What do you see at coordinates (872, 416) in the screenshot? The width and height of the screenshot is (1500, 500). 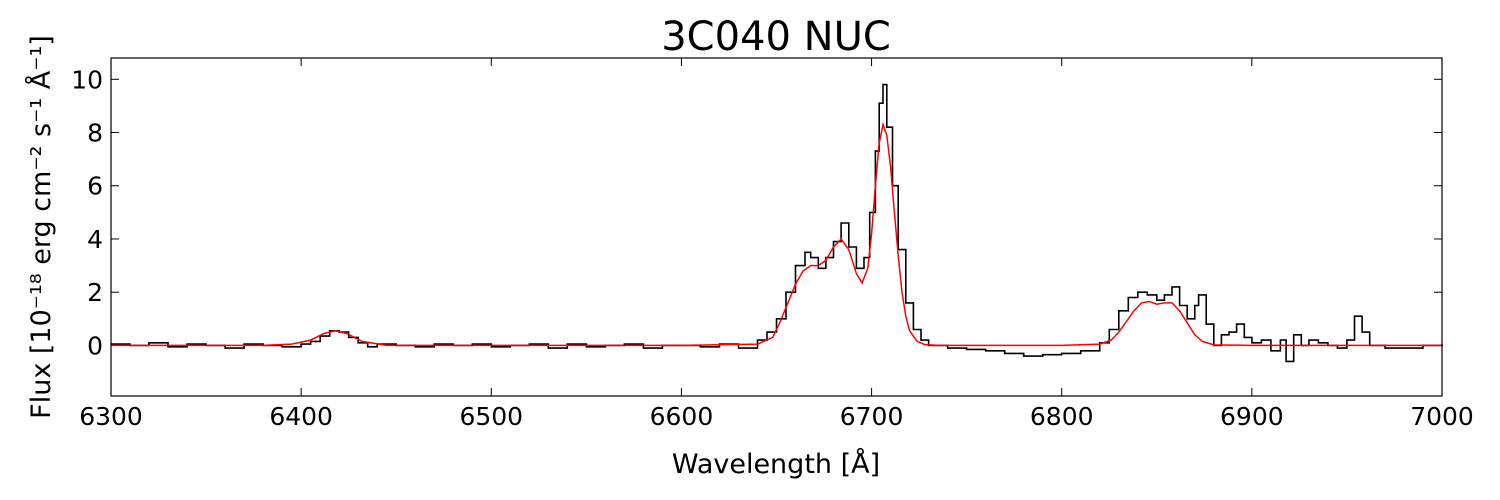 I see `x-tick-label: 6700` at bounding box center [872, 416].